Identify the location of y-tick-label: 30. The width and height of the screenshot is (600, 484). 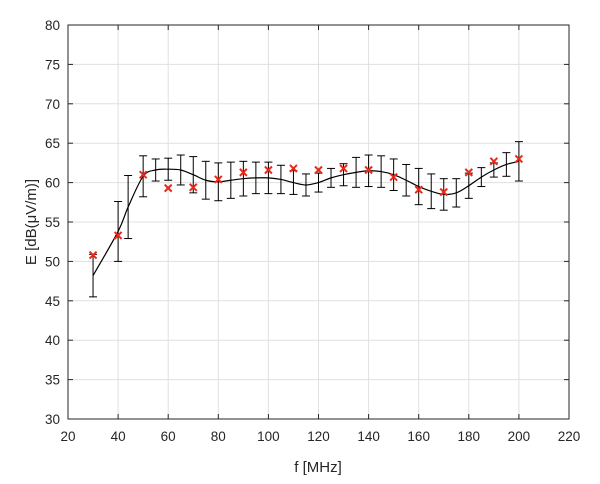
(52, 419).